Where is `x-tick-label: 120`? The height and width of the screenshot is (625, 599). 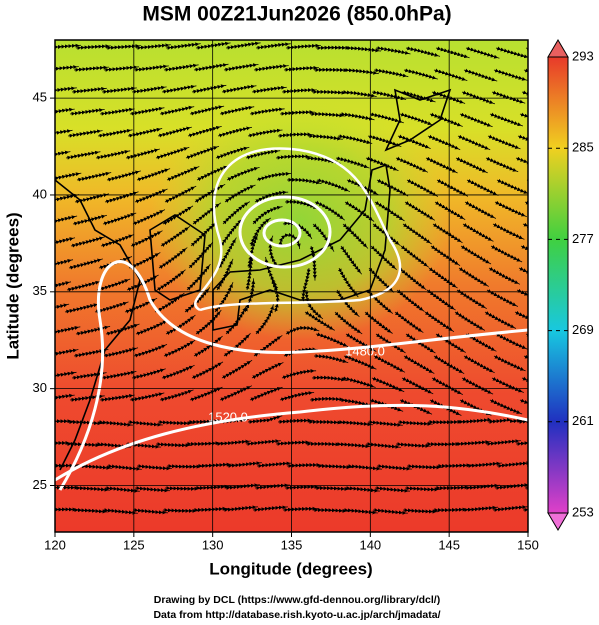 x-tick-label: 120 is located at coordinates (55, 544).